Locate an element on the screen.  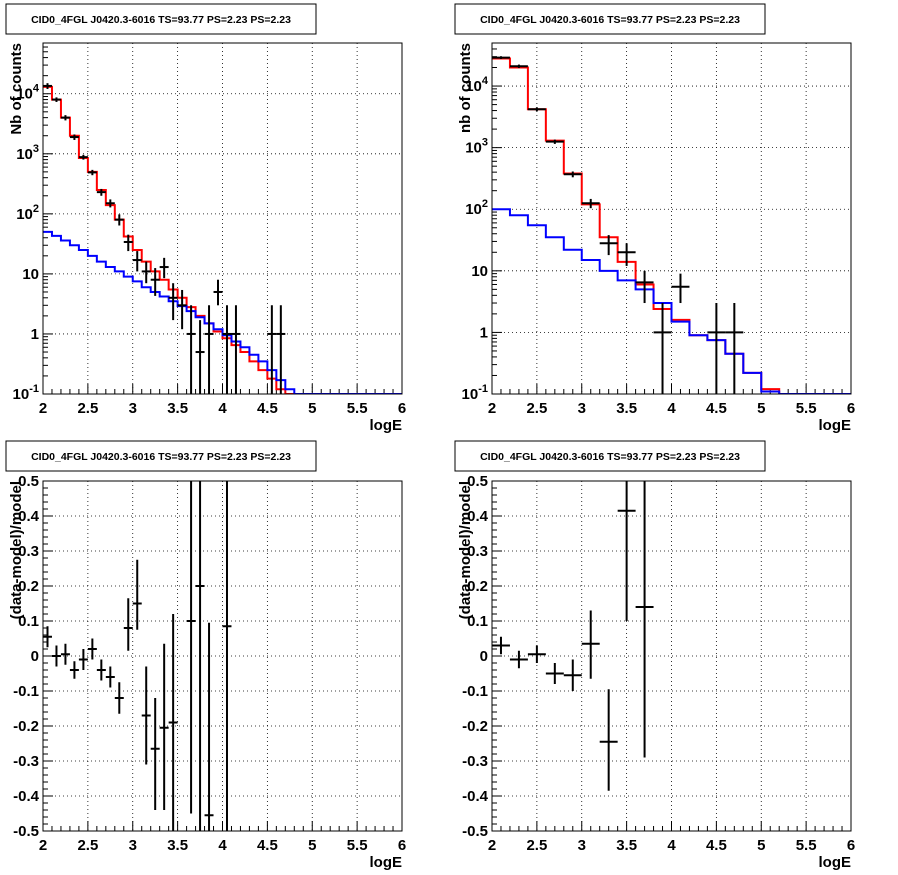
y-tick-label: 0.3 is located at coordinates (477, 551).